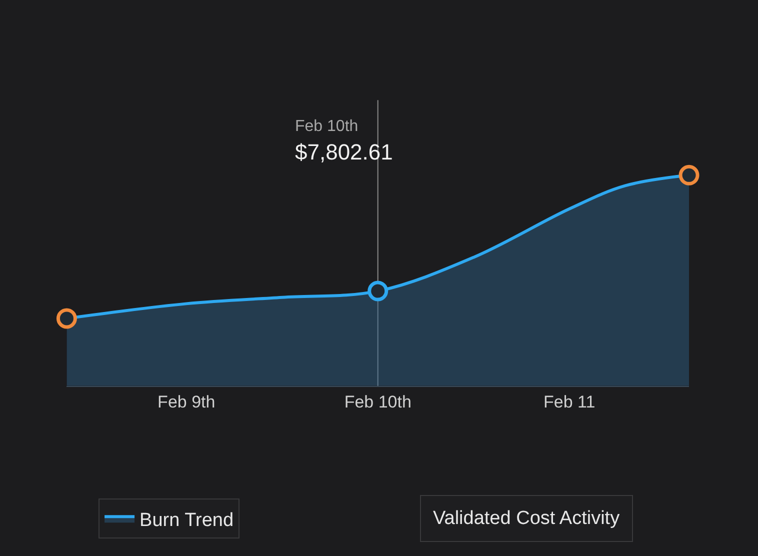 This screenshot has height=556, width=758. Describe the element at coordinates (187, 402) in the screenshot. I see `x-tick-label: Feb 9th` at that location.